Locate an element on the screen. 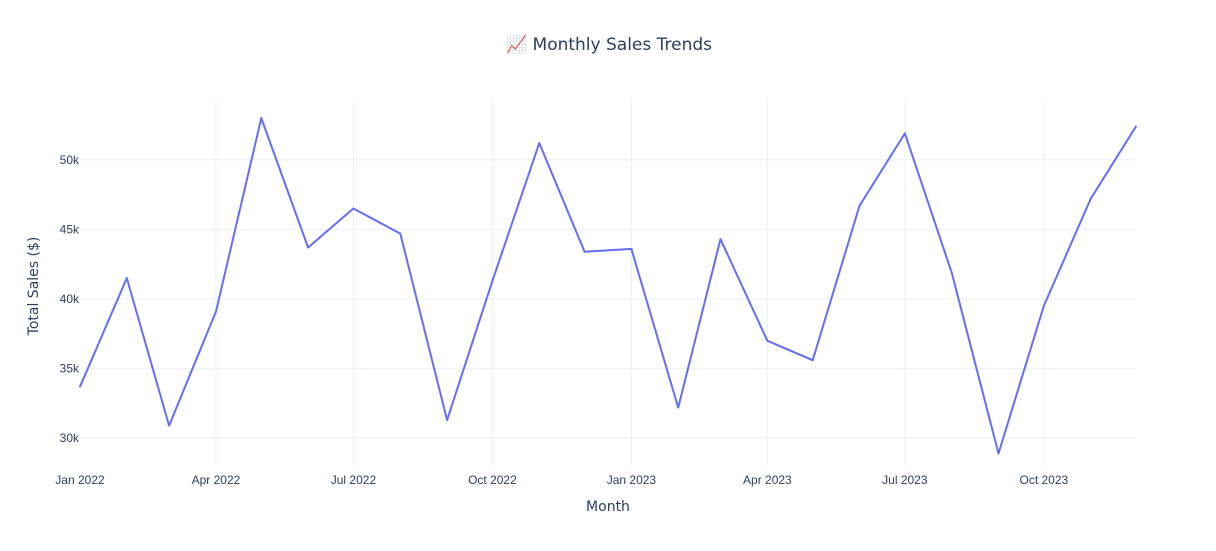 The width and height of the screenshot is (1216, 551). y-tick-label: 50k is located at coordinates (70, 160).